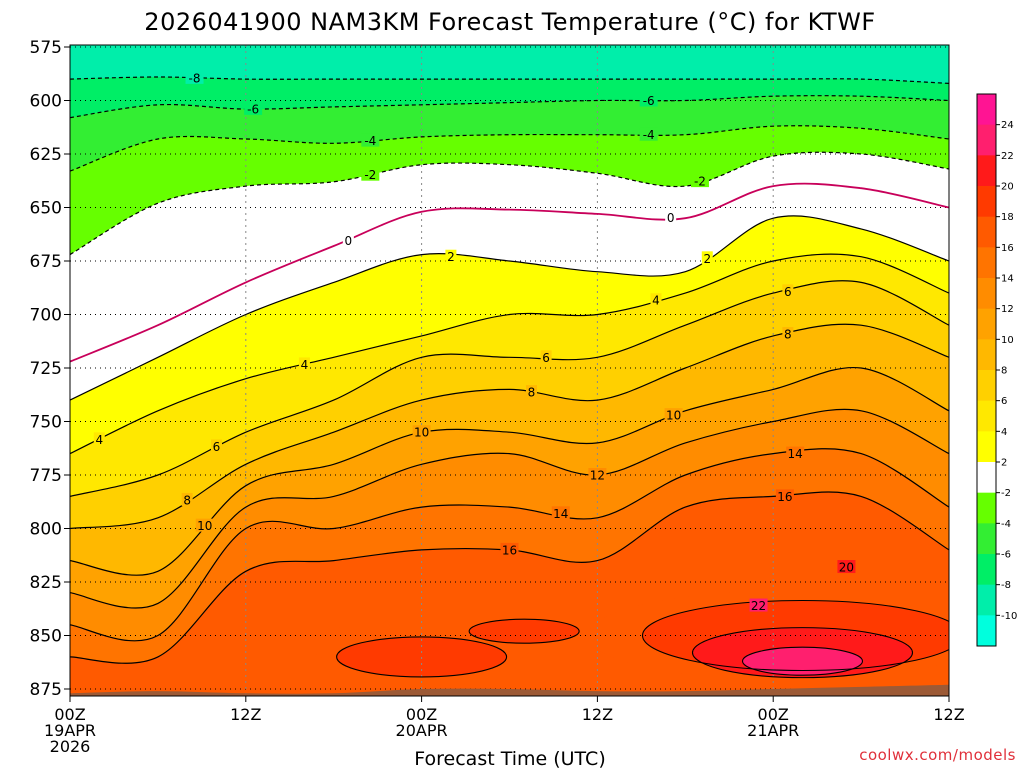 The image size is (1024, 768). Describe the element at coordinates (46, 209) in the screenshot. I see `y-tick-label-3: 650` at that location.